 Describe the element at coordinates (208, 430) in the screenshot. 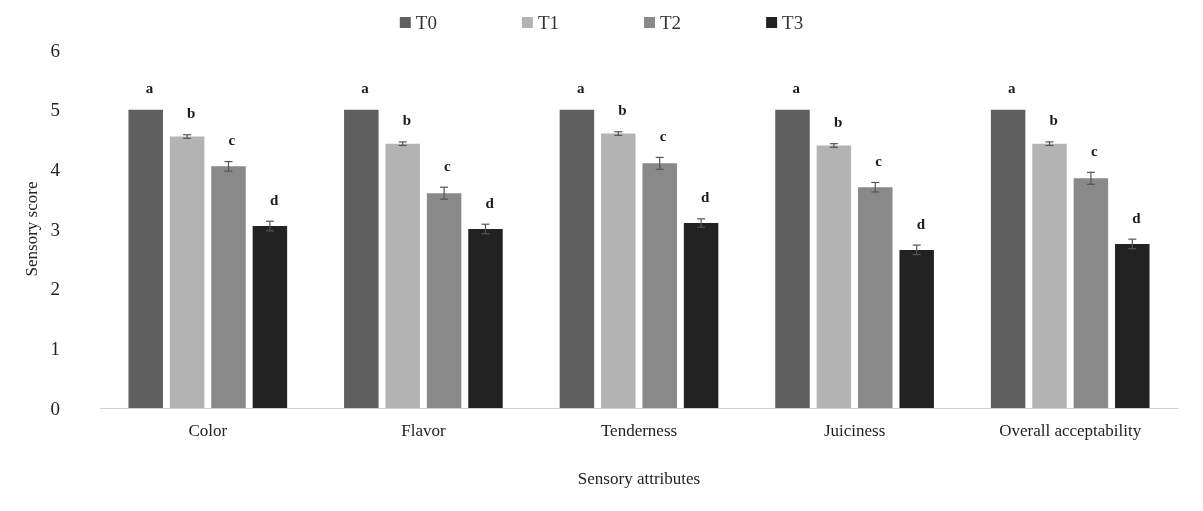

I see `x-tick-label: Color` at that location.